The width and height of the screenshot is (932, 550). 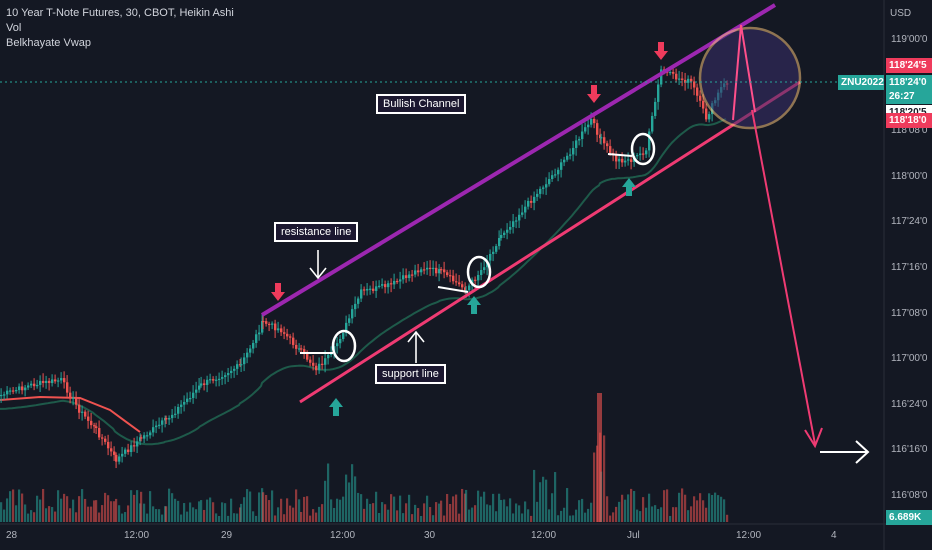 What do you see at coordinates (909, 267) in the screenshot?
I see `price-tick-label: 117'16'0` at bounding box center [909, 267].